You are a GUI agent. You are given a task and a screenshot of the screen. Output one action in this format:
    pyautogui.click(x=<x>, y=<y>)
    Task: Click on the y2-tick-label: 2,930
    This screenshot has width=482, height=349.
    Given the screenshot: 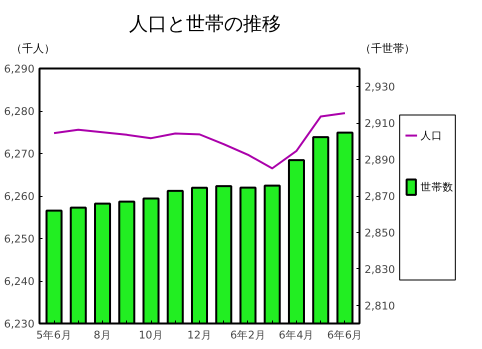 What is the action you would take?
    pyautogui.click(x=380, y=87)
    